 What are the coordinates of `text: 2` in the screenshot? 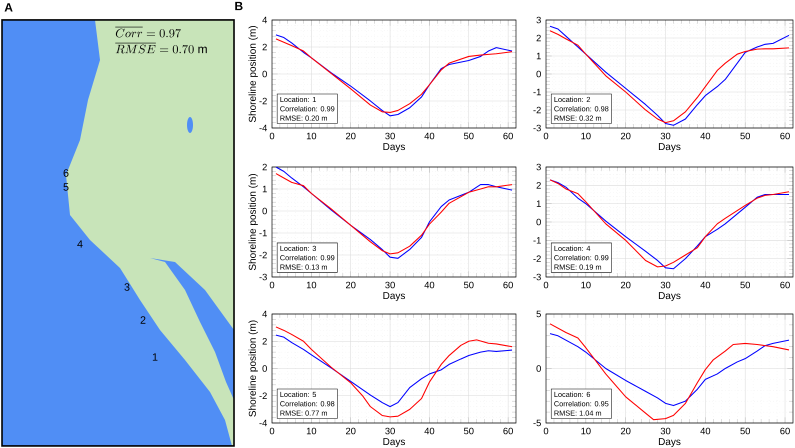 It's located at (143, 320).